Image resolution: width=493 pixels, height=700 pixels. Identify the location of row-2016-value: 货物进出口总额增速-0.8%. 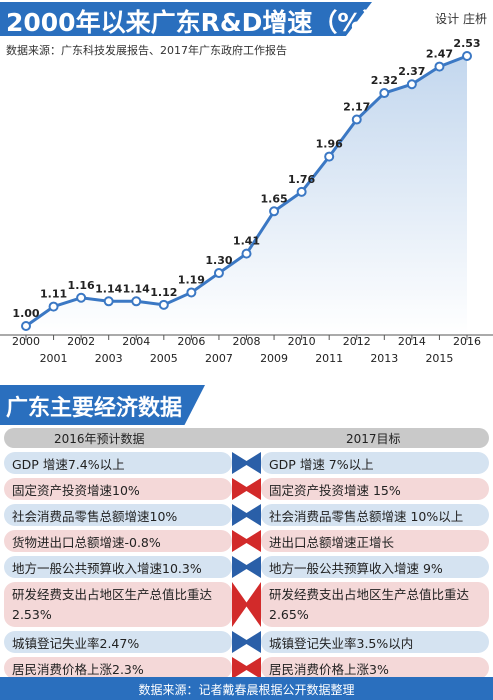
(118, 541).